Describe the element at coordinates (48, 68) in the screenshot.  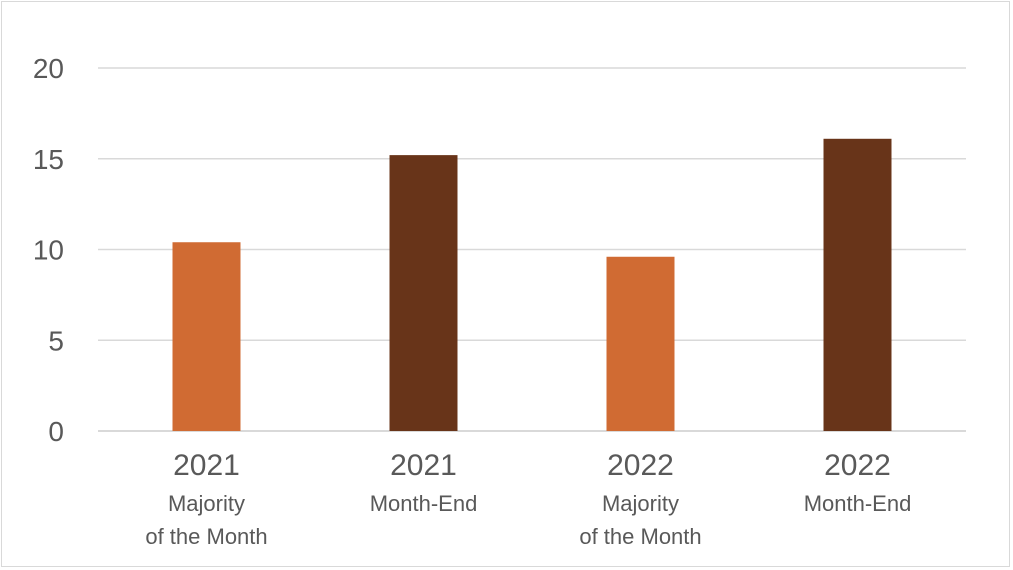
I see `y-tick-label: 20` at that location.